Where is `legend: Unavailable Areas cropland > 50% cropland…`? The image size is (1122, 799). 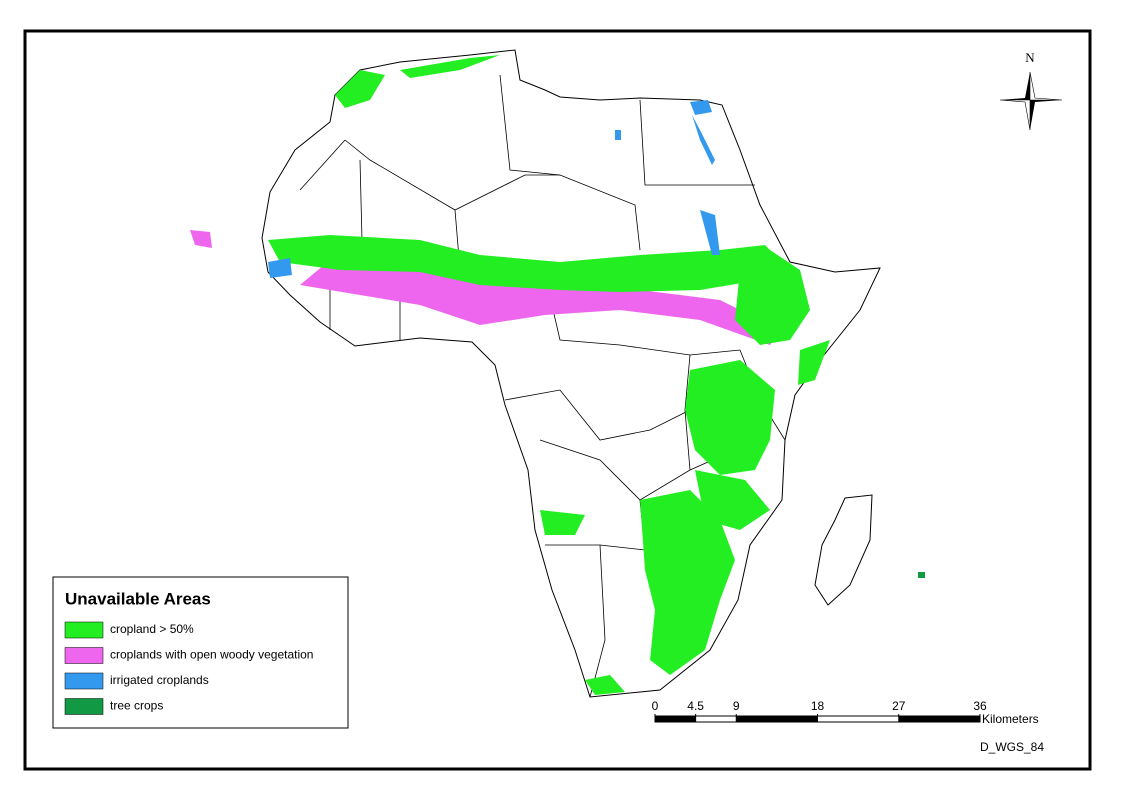
legend: Unavailable Areas cropland > 50% cropland… is located at coordinates (200, 652).